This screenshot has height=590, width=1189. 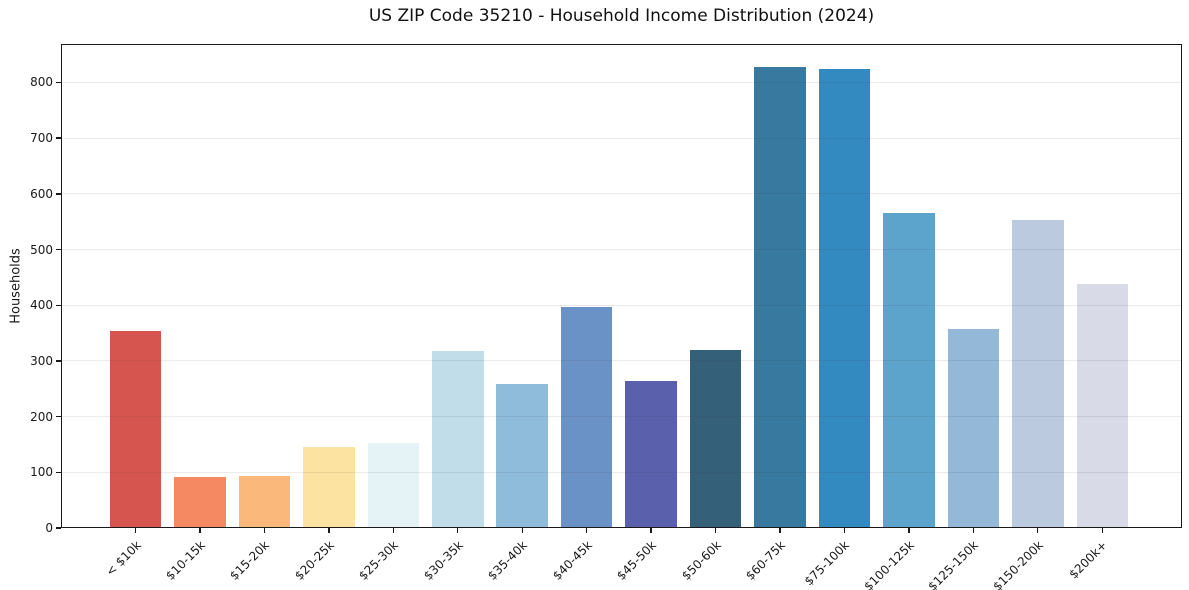 I want to click on bar-$15-20k, so click(x=264, y=502).